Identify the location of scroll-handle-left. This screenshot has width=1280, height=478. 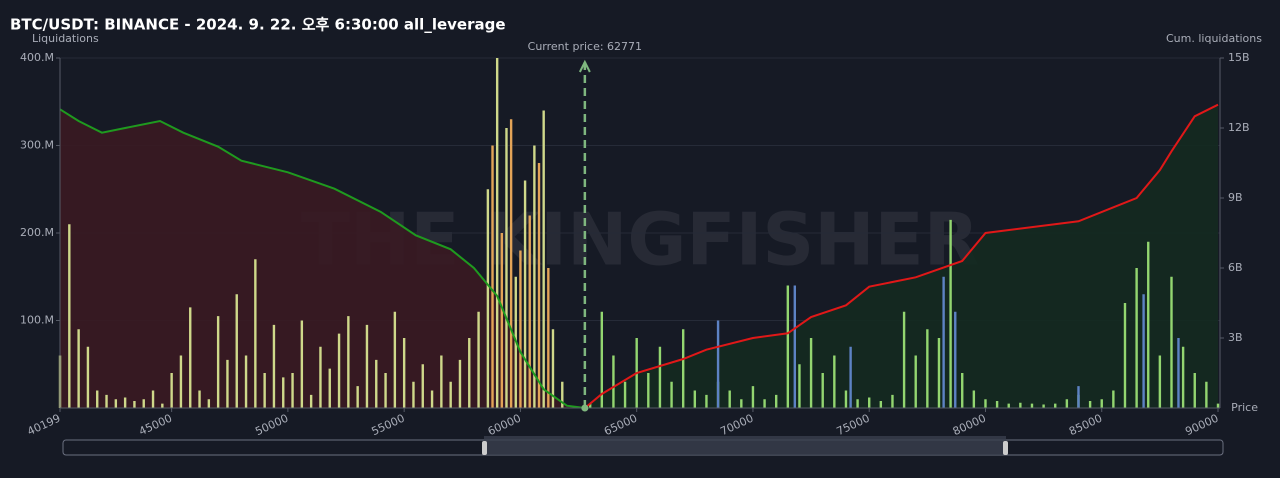
(484, 448).